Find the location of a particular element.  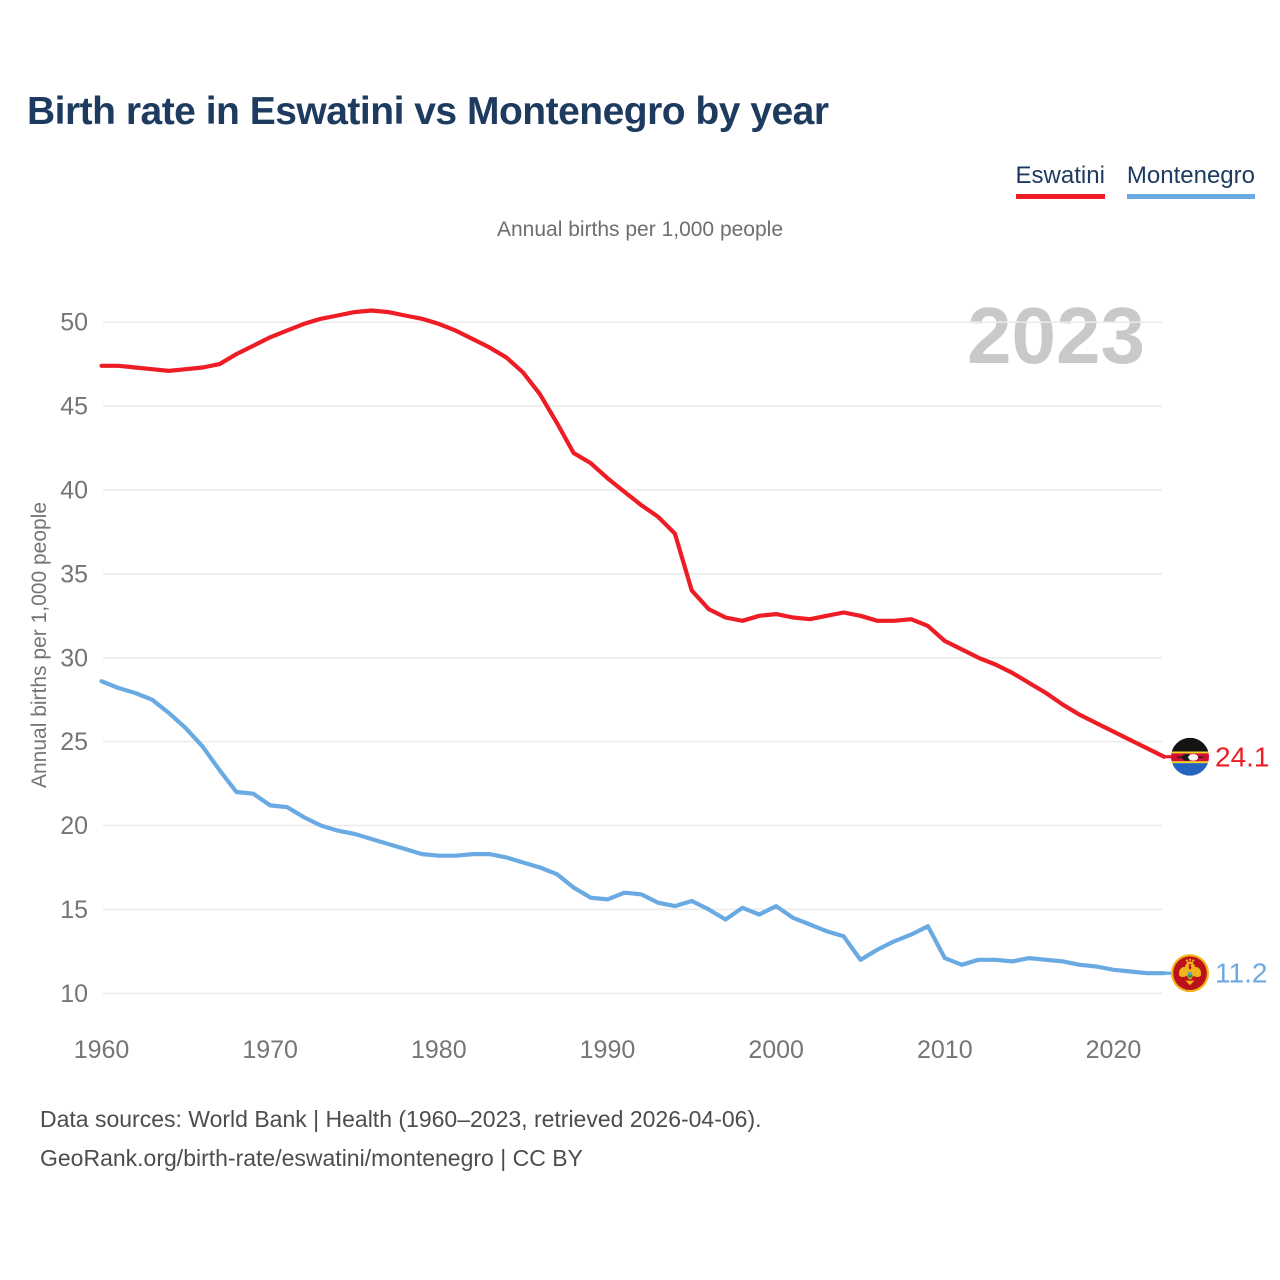

x-tick-label: 1960 is located at coordinates (102, 1050).